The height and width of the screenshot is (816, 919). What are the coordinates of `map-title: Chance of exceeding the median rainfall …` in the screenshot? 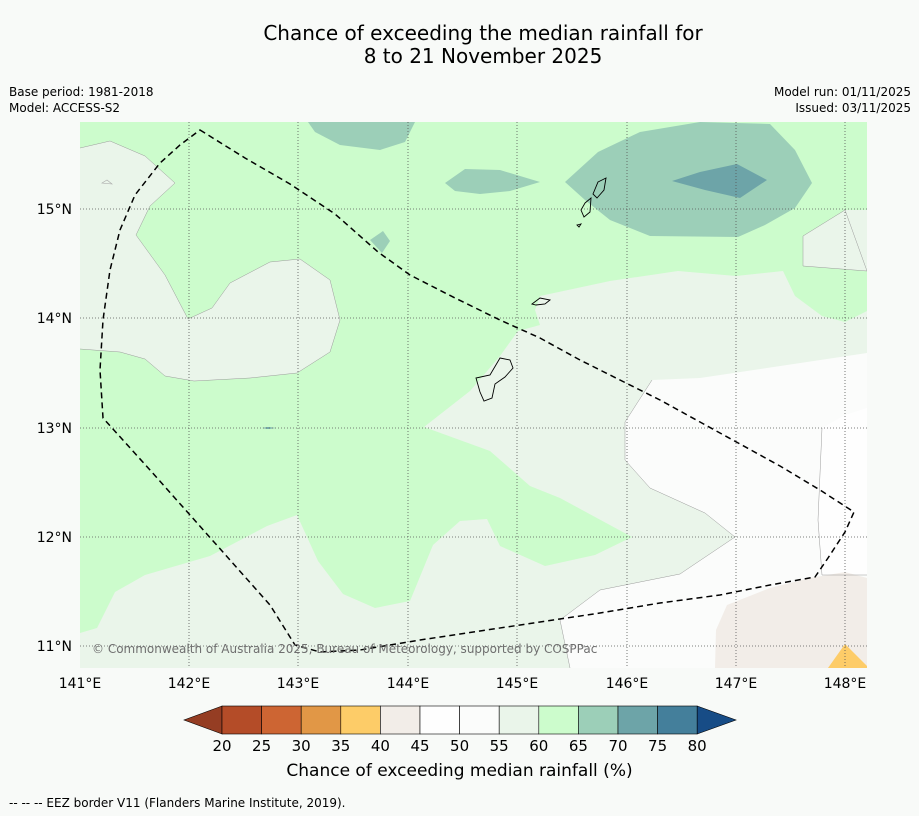 It's located at (459, 45).